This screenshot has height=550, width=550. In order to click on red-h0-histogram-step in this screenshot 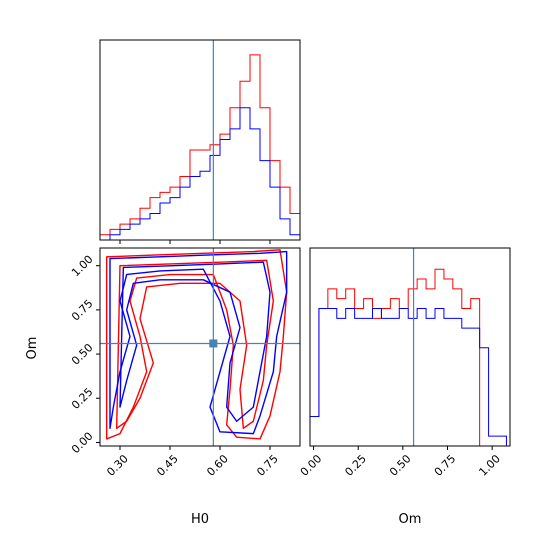, I will do `click(200, 147)`.